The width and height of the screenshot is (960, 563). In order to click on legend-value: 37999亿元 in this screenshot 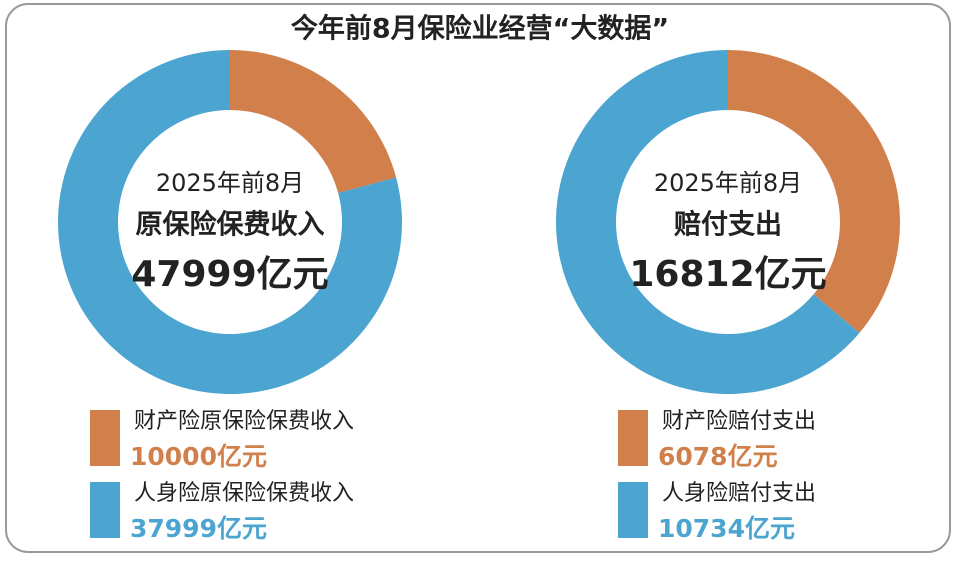, I will do `click(198, 528)`.